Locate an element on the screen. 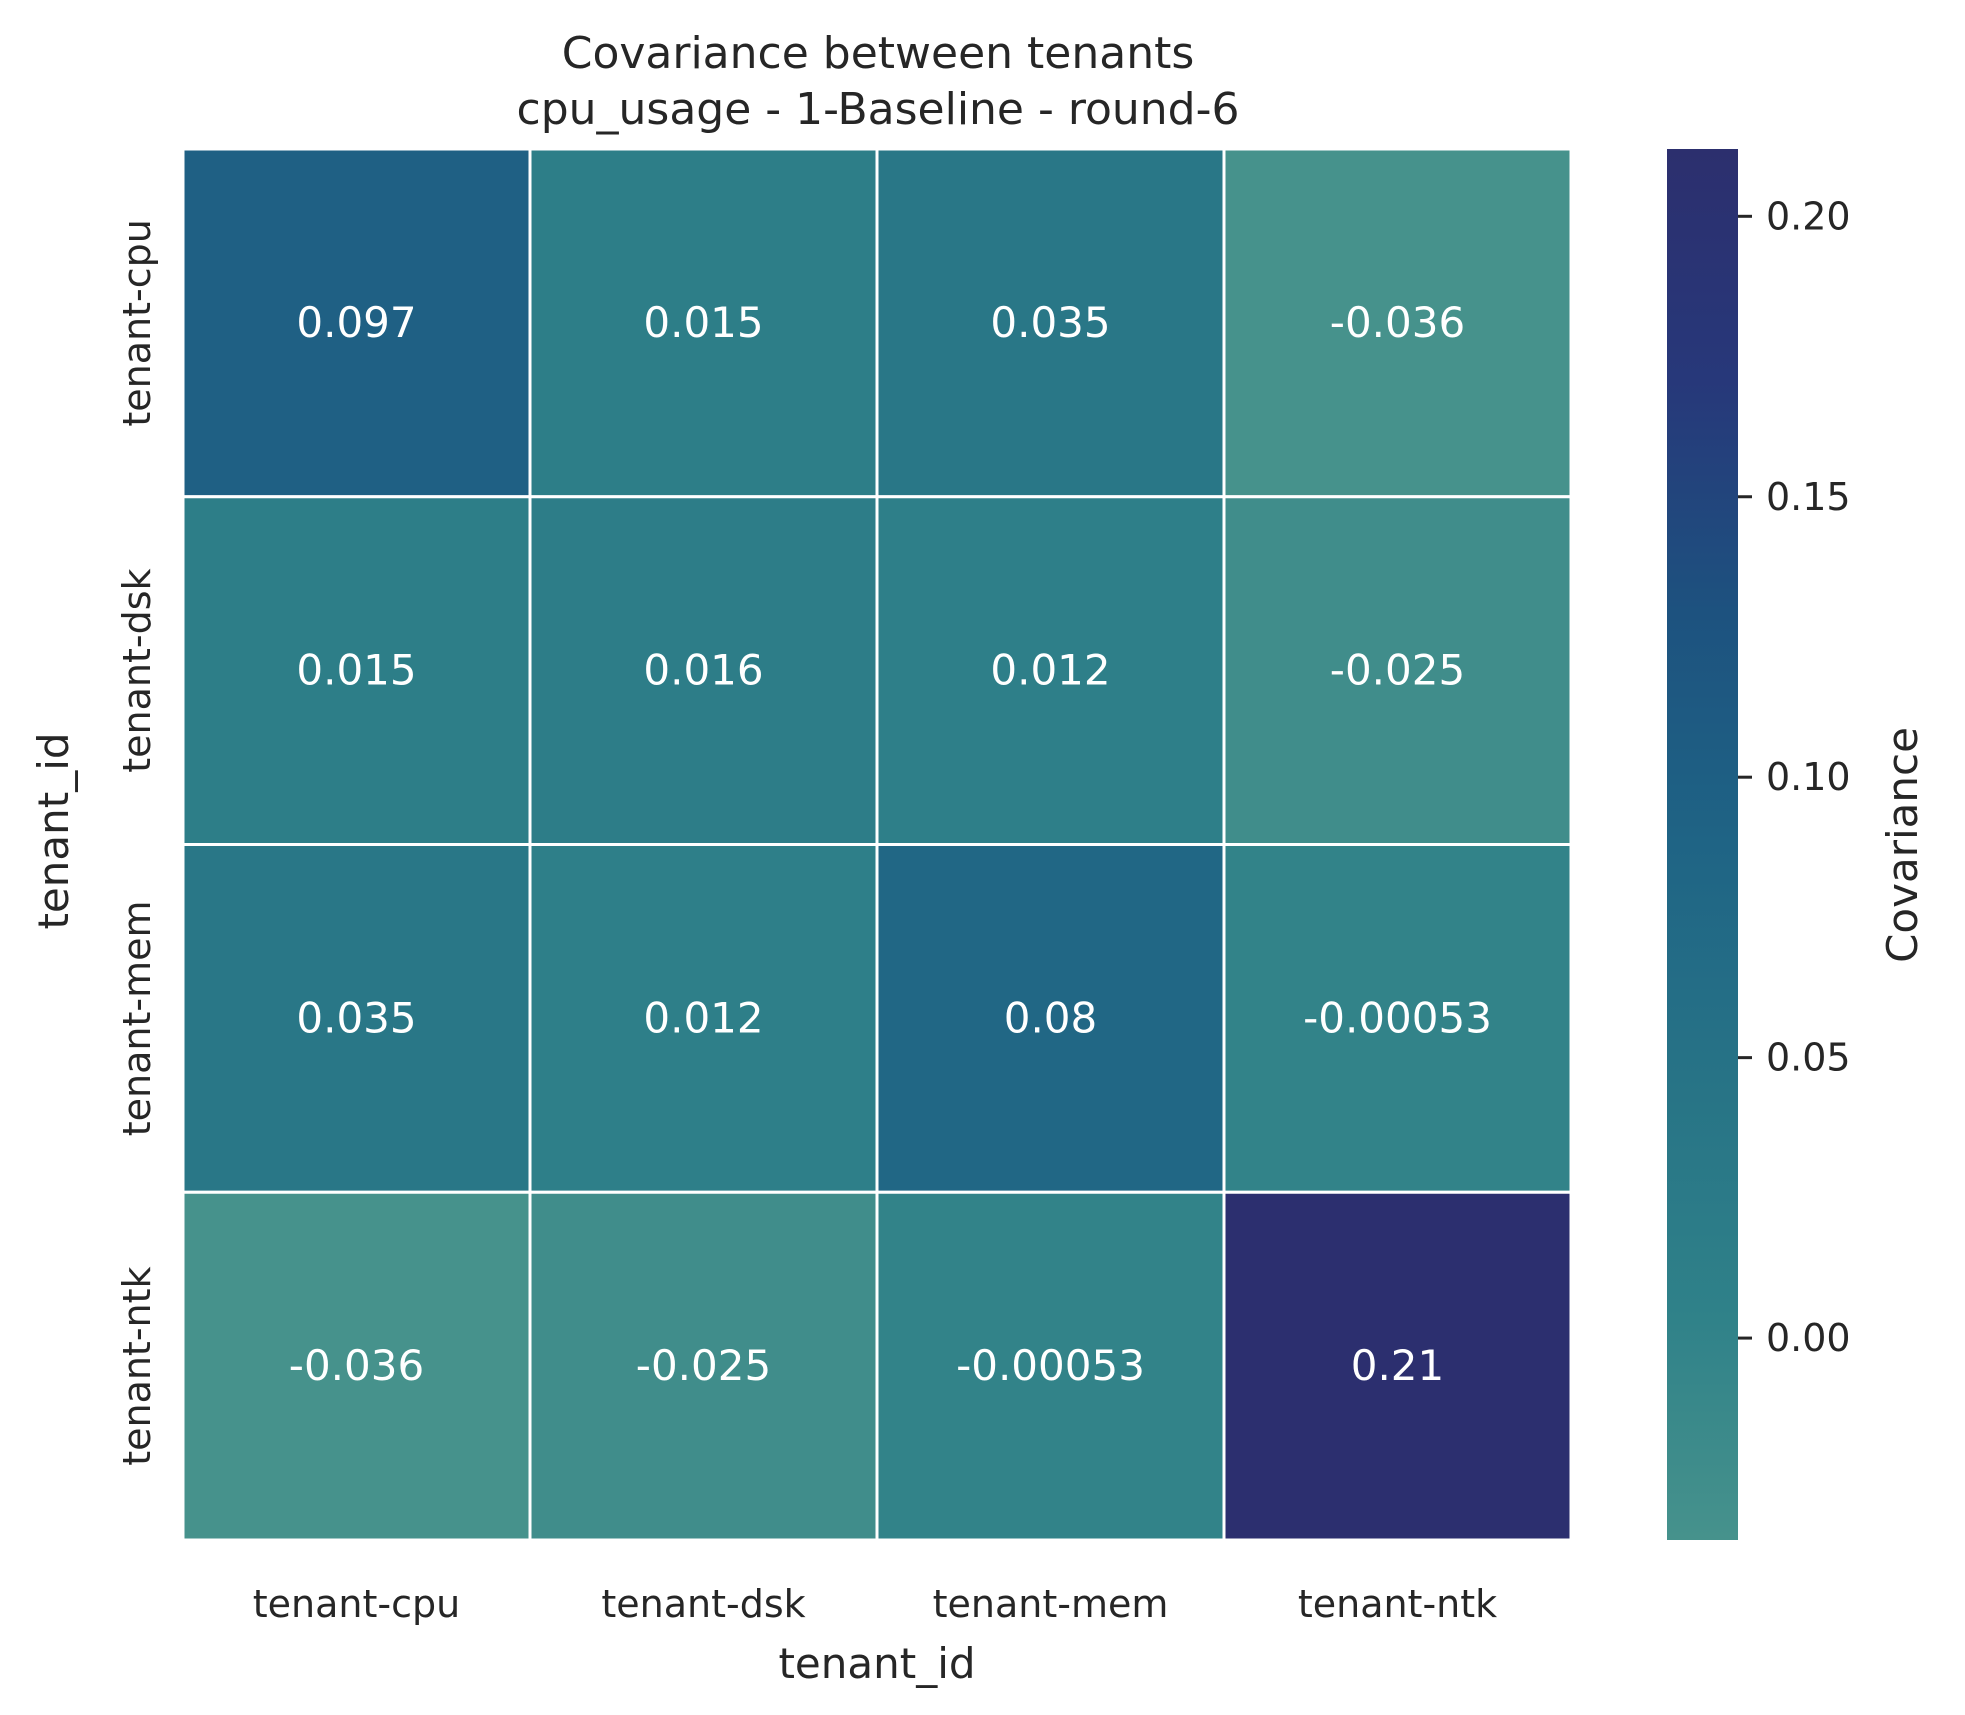 The image size is (1965, 1715). x-tick-label: tenant-mem is located at coordinates (1051, 1604).